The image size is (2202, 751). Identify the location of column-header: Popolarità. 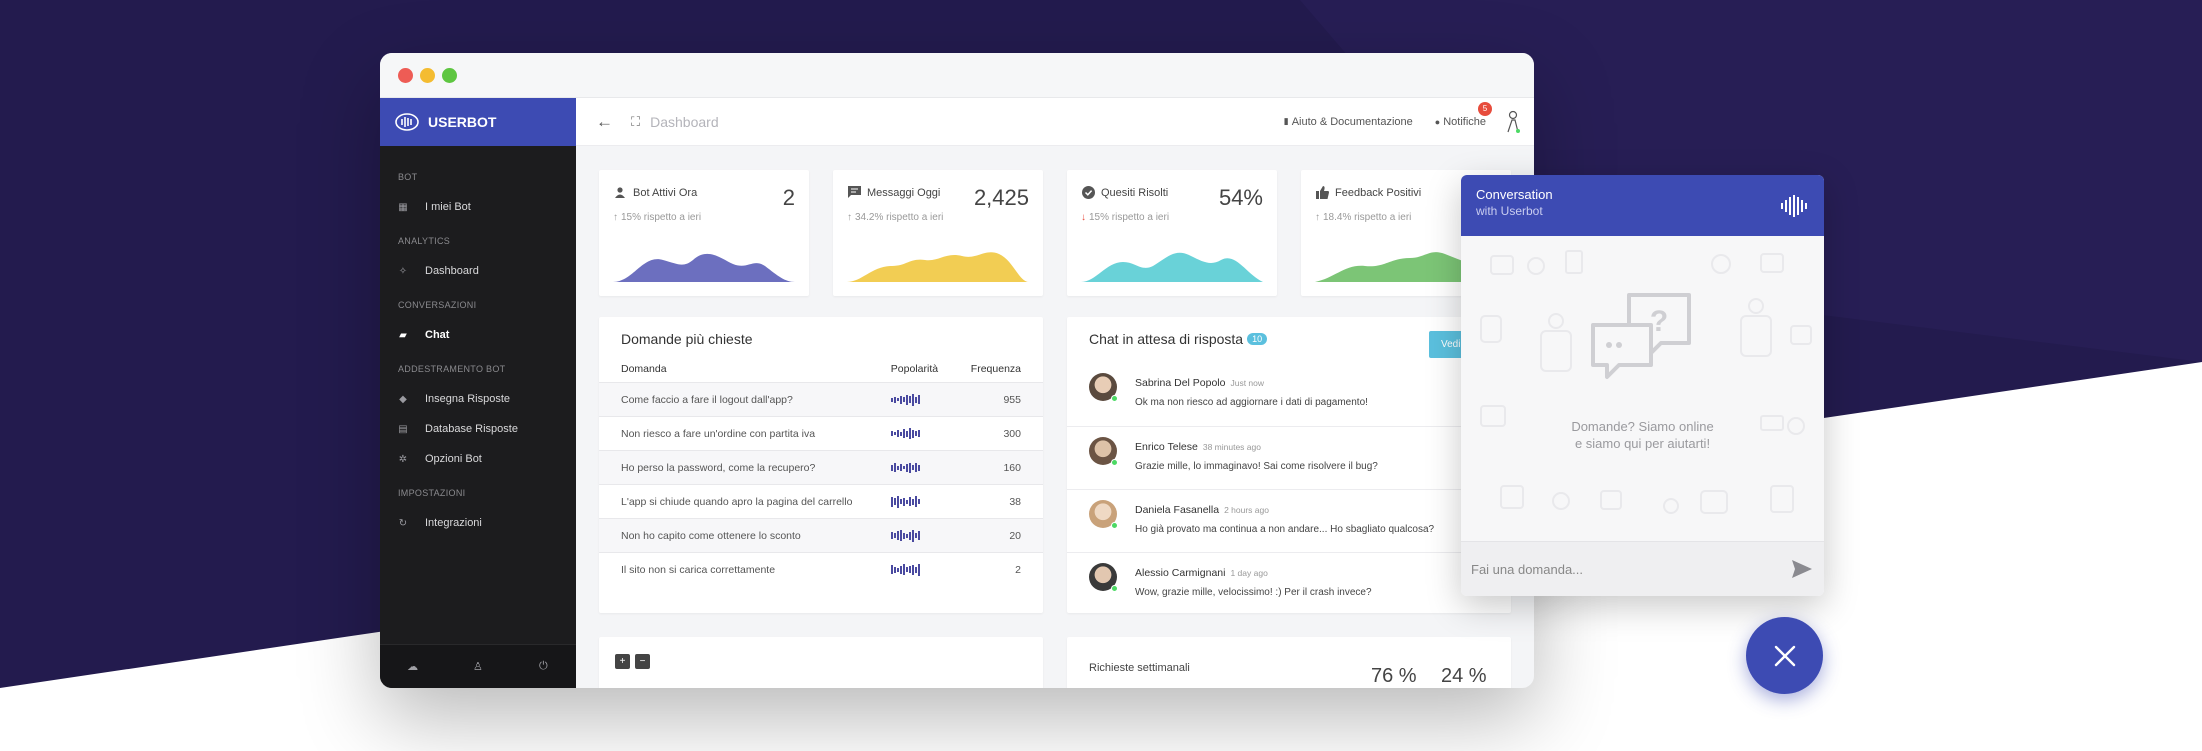
(914, 369).